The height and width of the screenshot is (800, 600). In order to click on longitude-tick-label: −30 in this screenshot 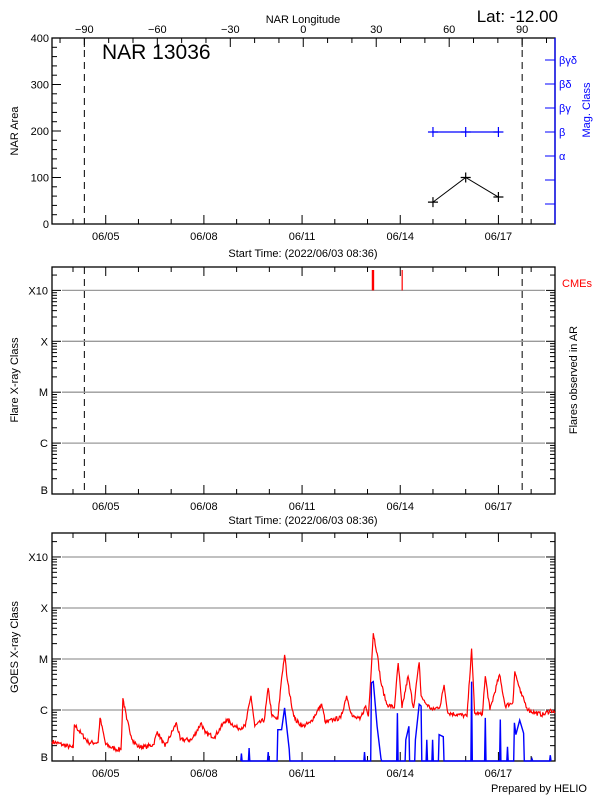, I will do `click(230, 30)`.